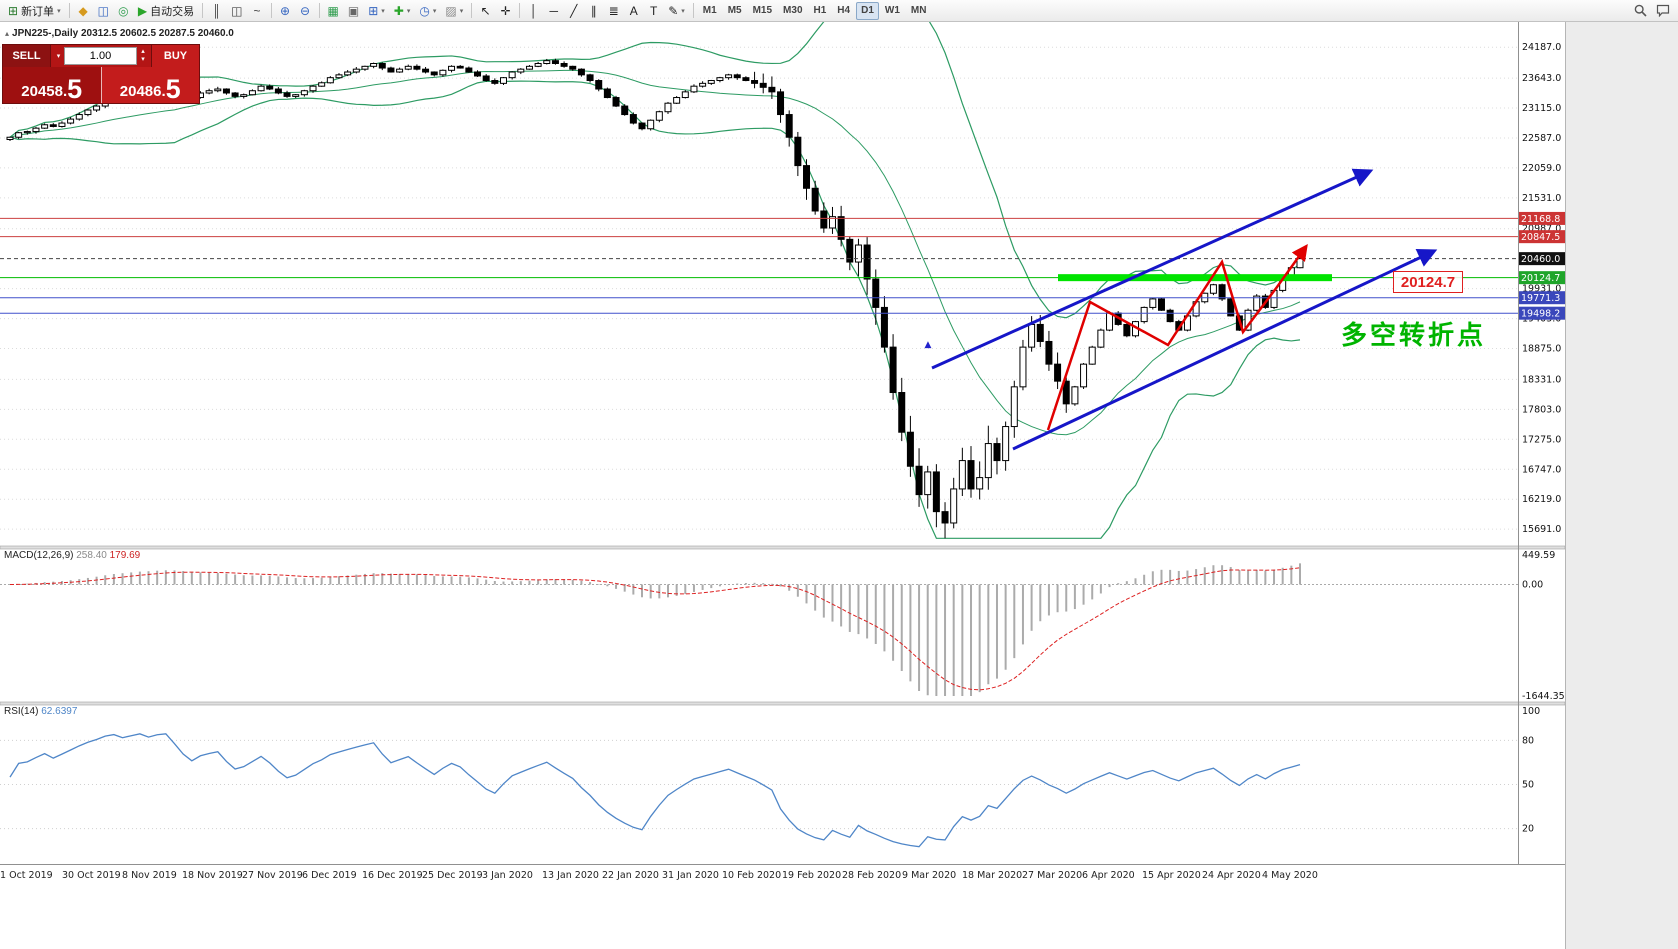 This screenshot has width=1678, height=949. I want to click on tile-windows-button: ▦, so click(333, 11).